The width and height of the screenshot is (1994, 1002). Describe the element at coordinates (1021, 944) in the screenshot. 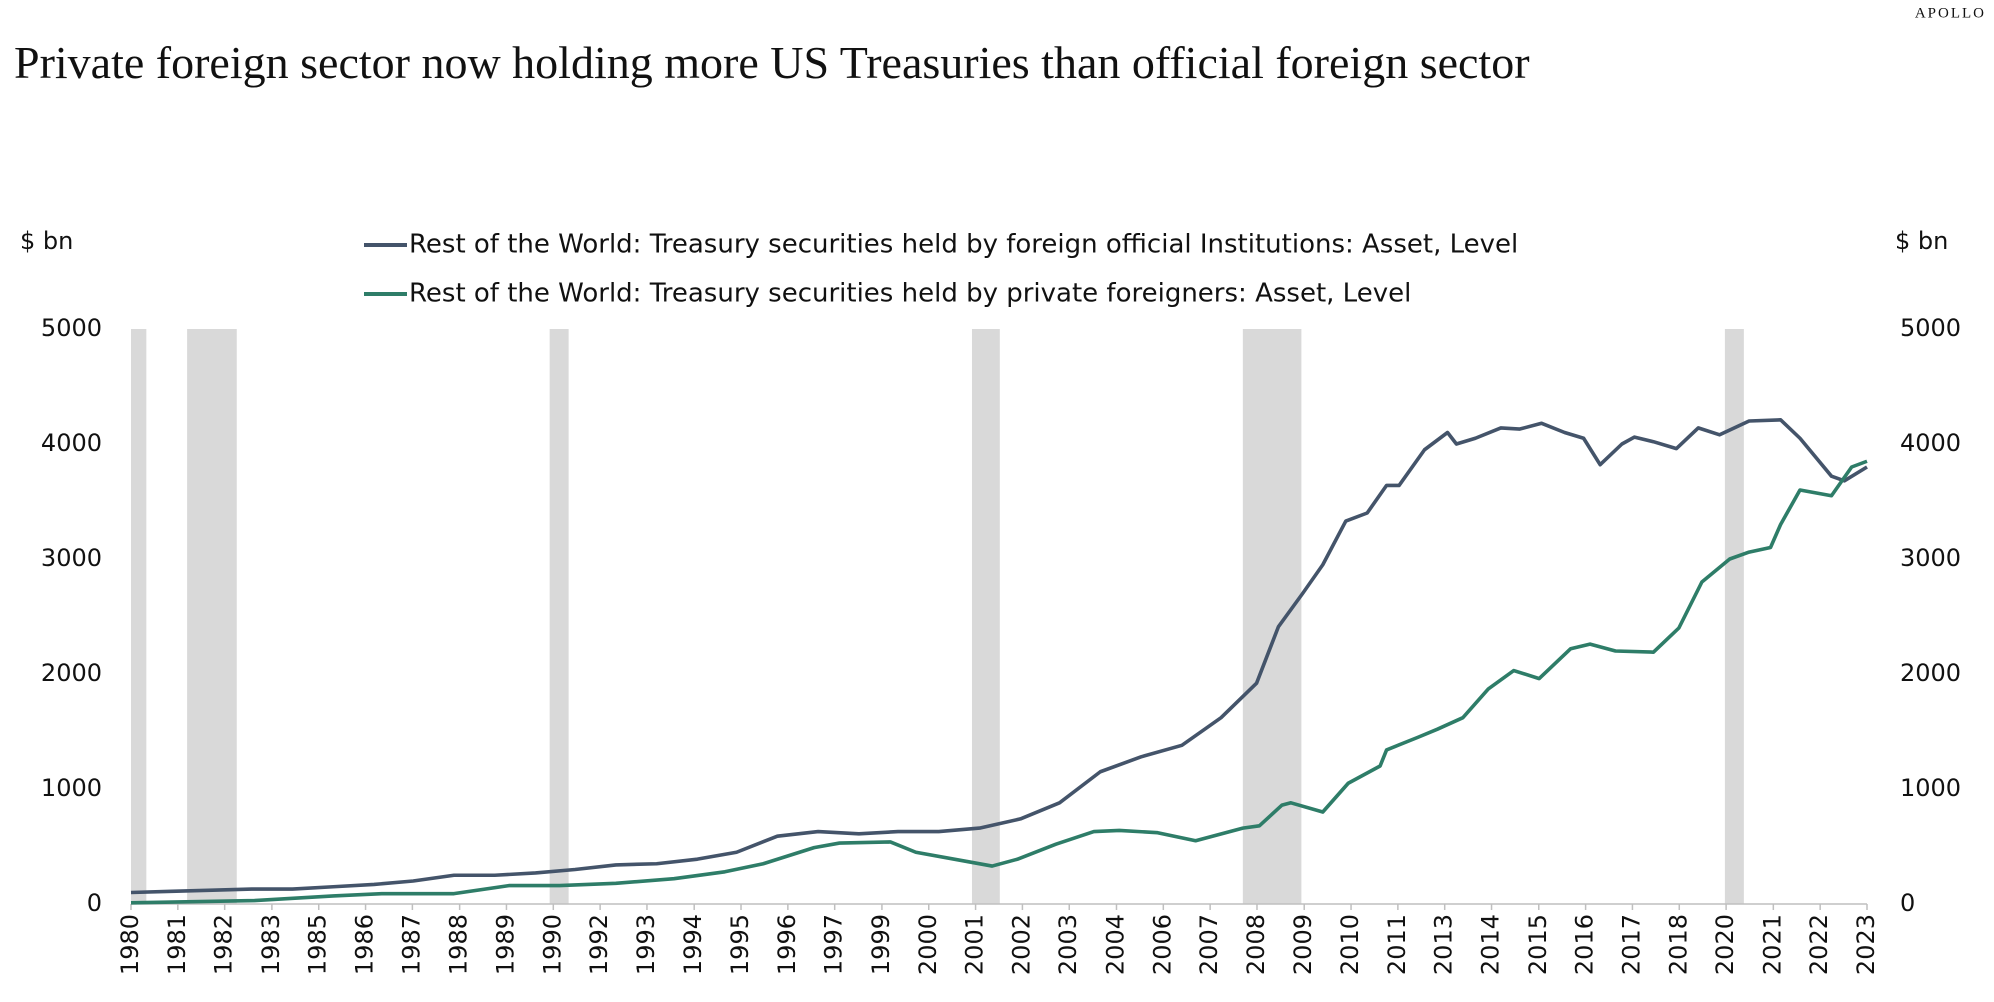

I see `x-tick-label: 2002` at that location.